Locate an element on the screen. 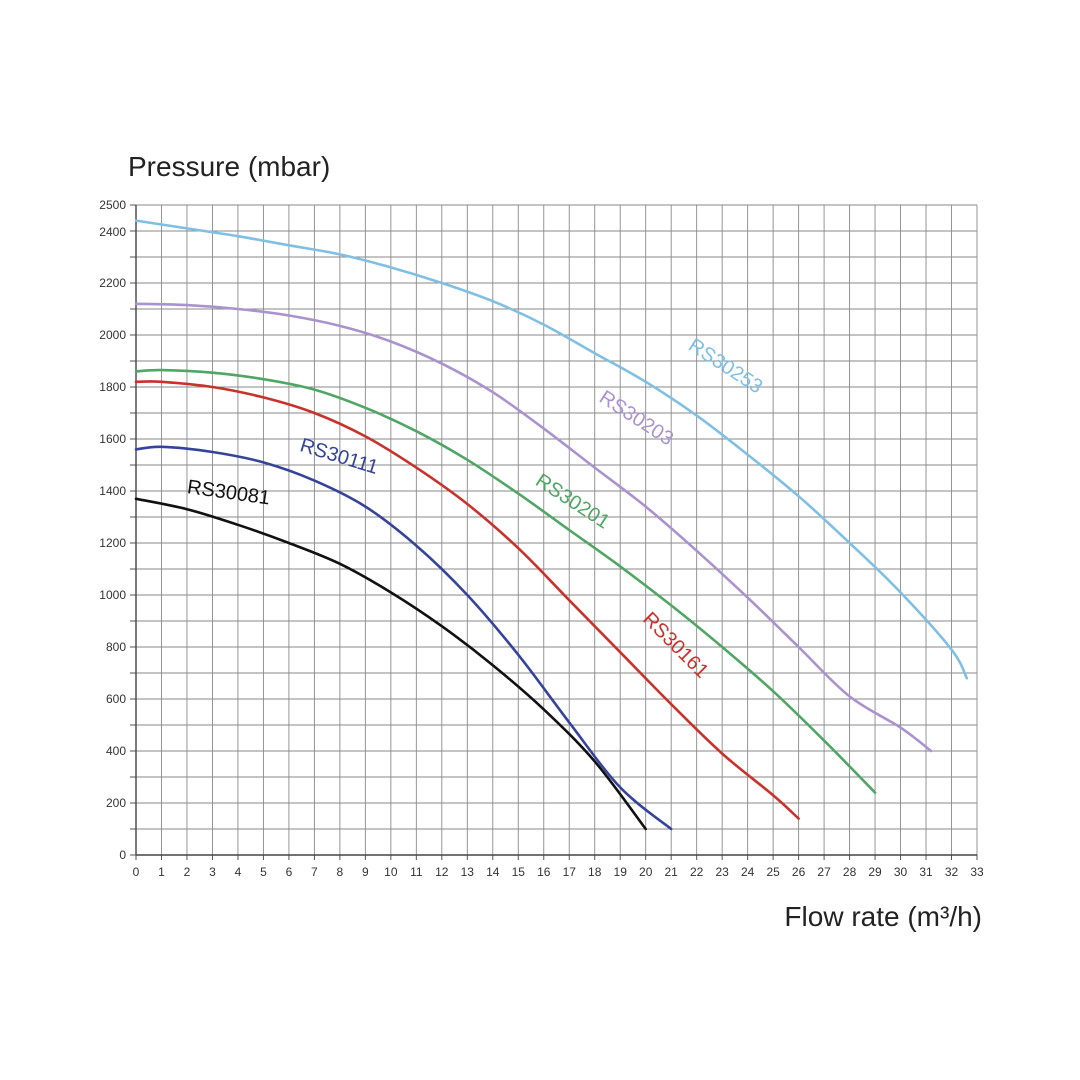 This screenshot has height=1080, width=1080. x-tick-label: 29 is located at coordinates (875, 872).